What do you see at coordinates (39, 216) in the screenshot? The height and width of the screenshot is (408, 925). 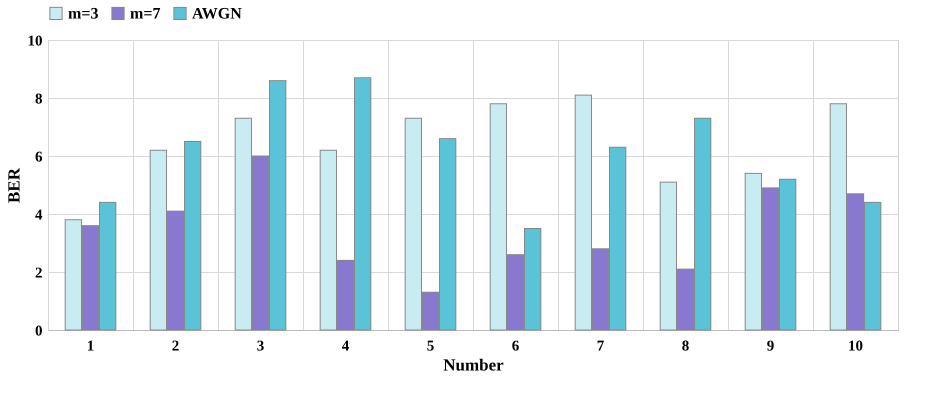 I see `y-tick-label: 4` at bounding box center [39, 216].